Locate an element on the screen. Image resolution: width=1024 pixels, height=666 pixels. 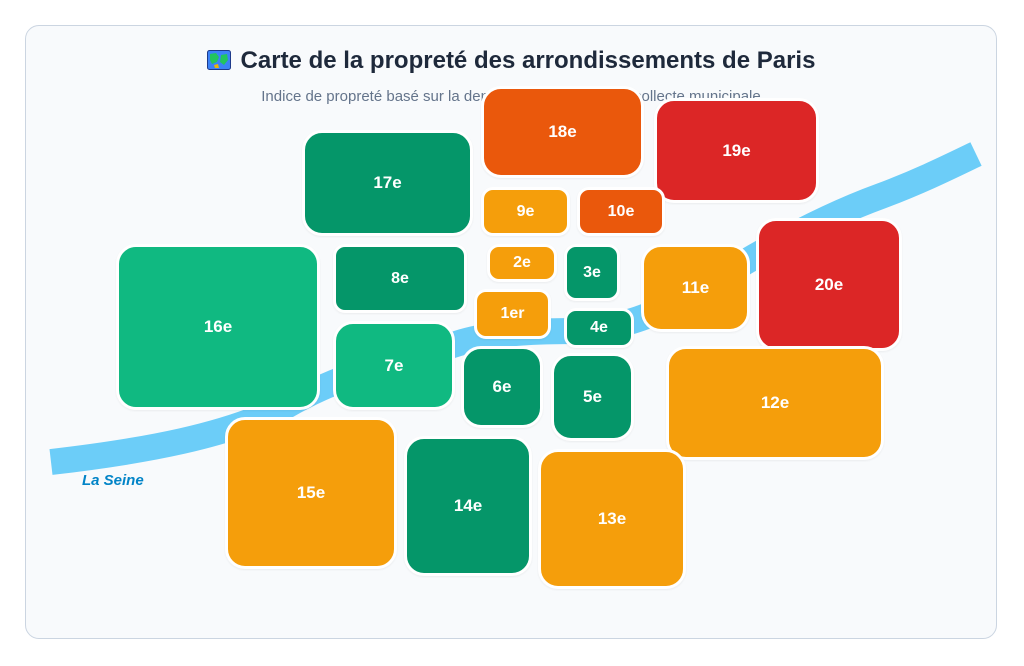
arrondissement-3-label: 3e is located at coordinates (592, 272).